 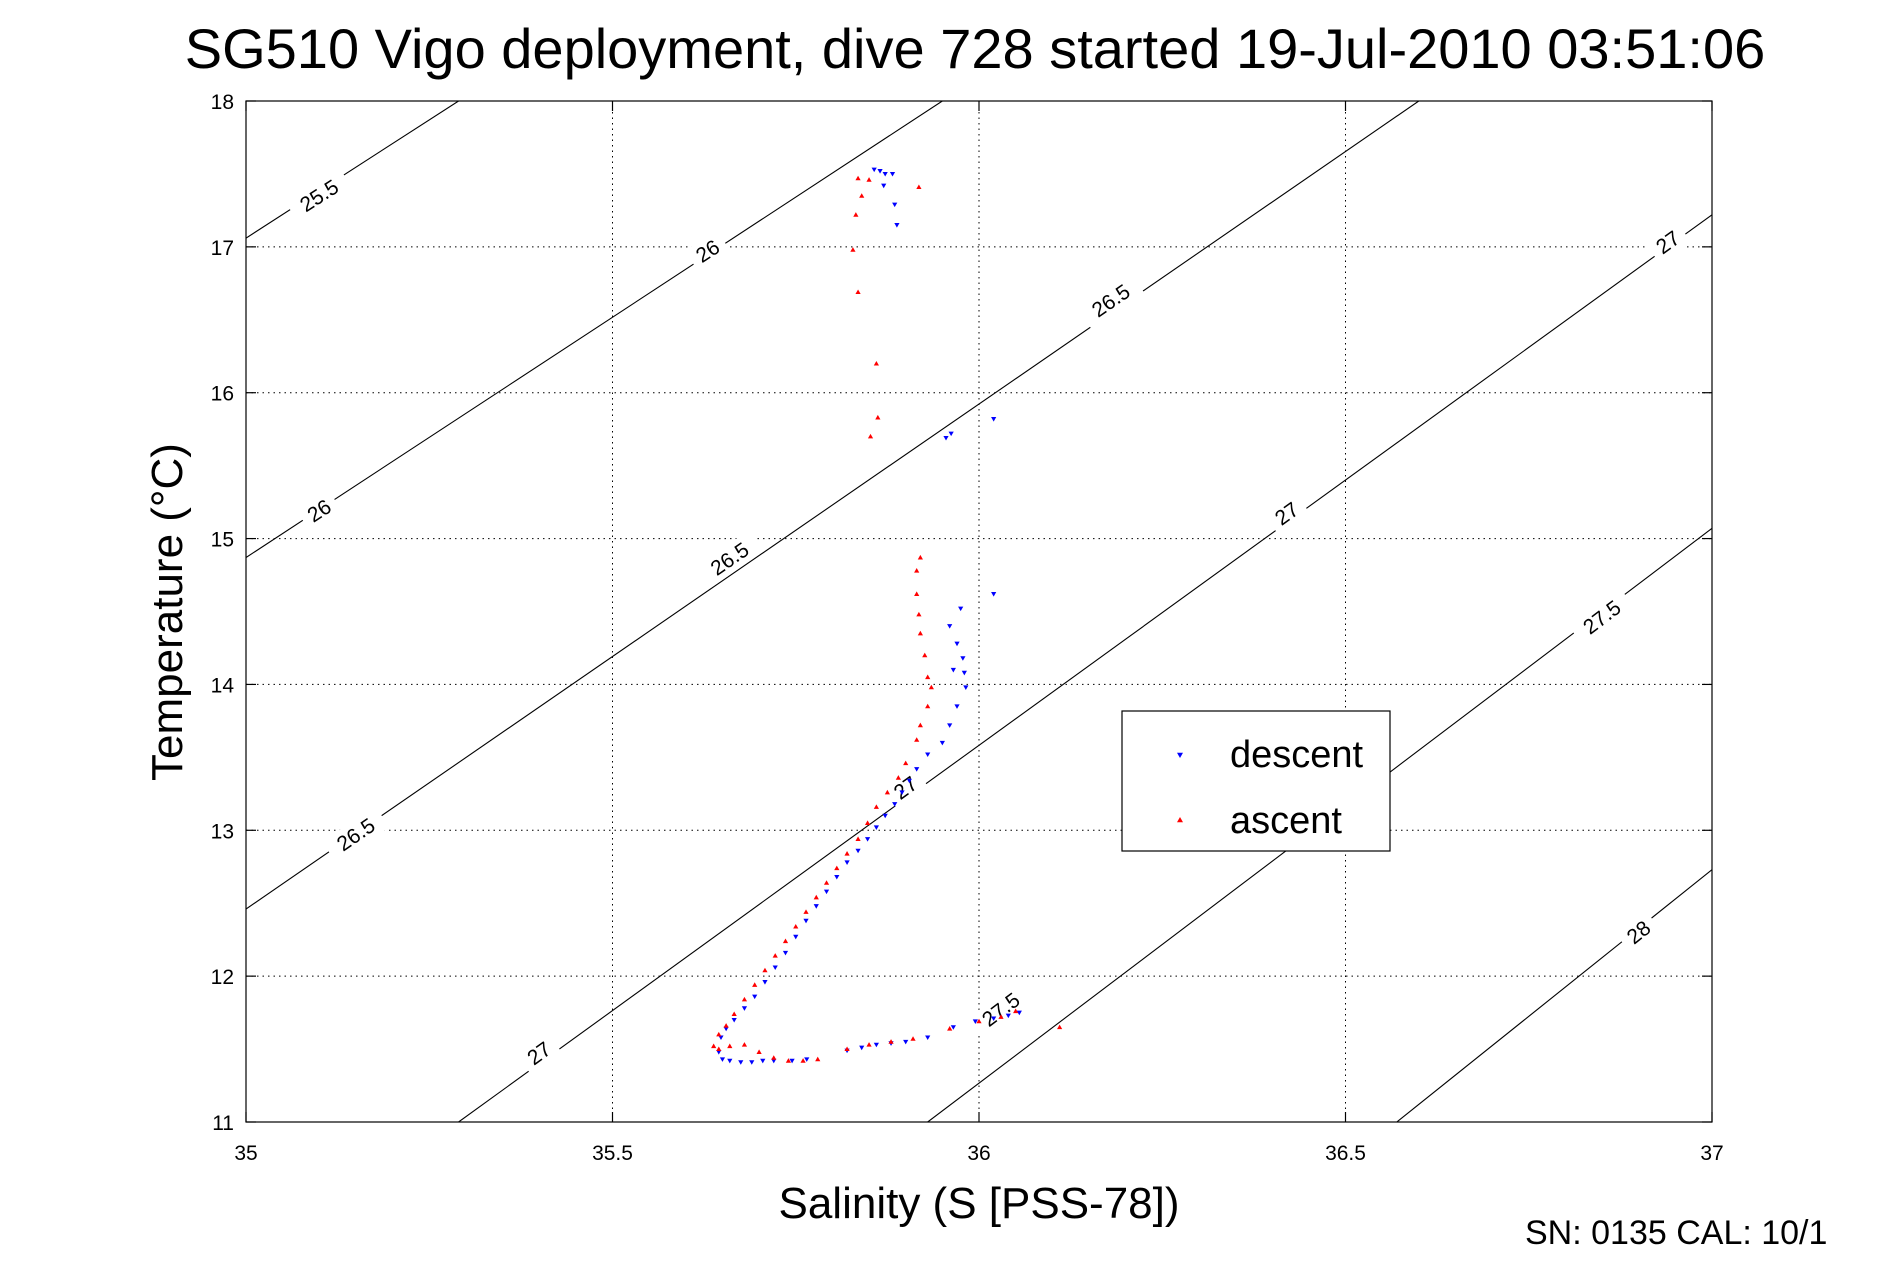 What do you see at coordinates (1345, 1153) in the screenshot?
I see `x-tick-label: 36.5` at bounding box center [1345, 1153].